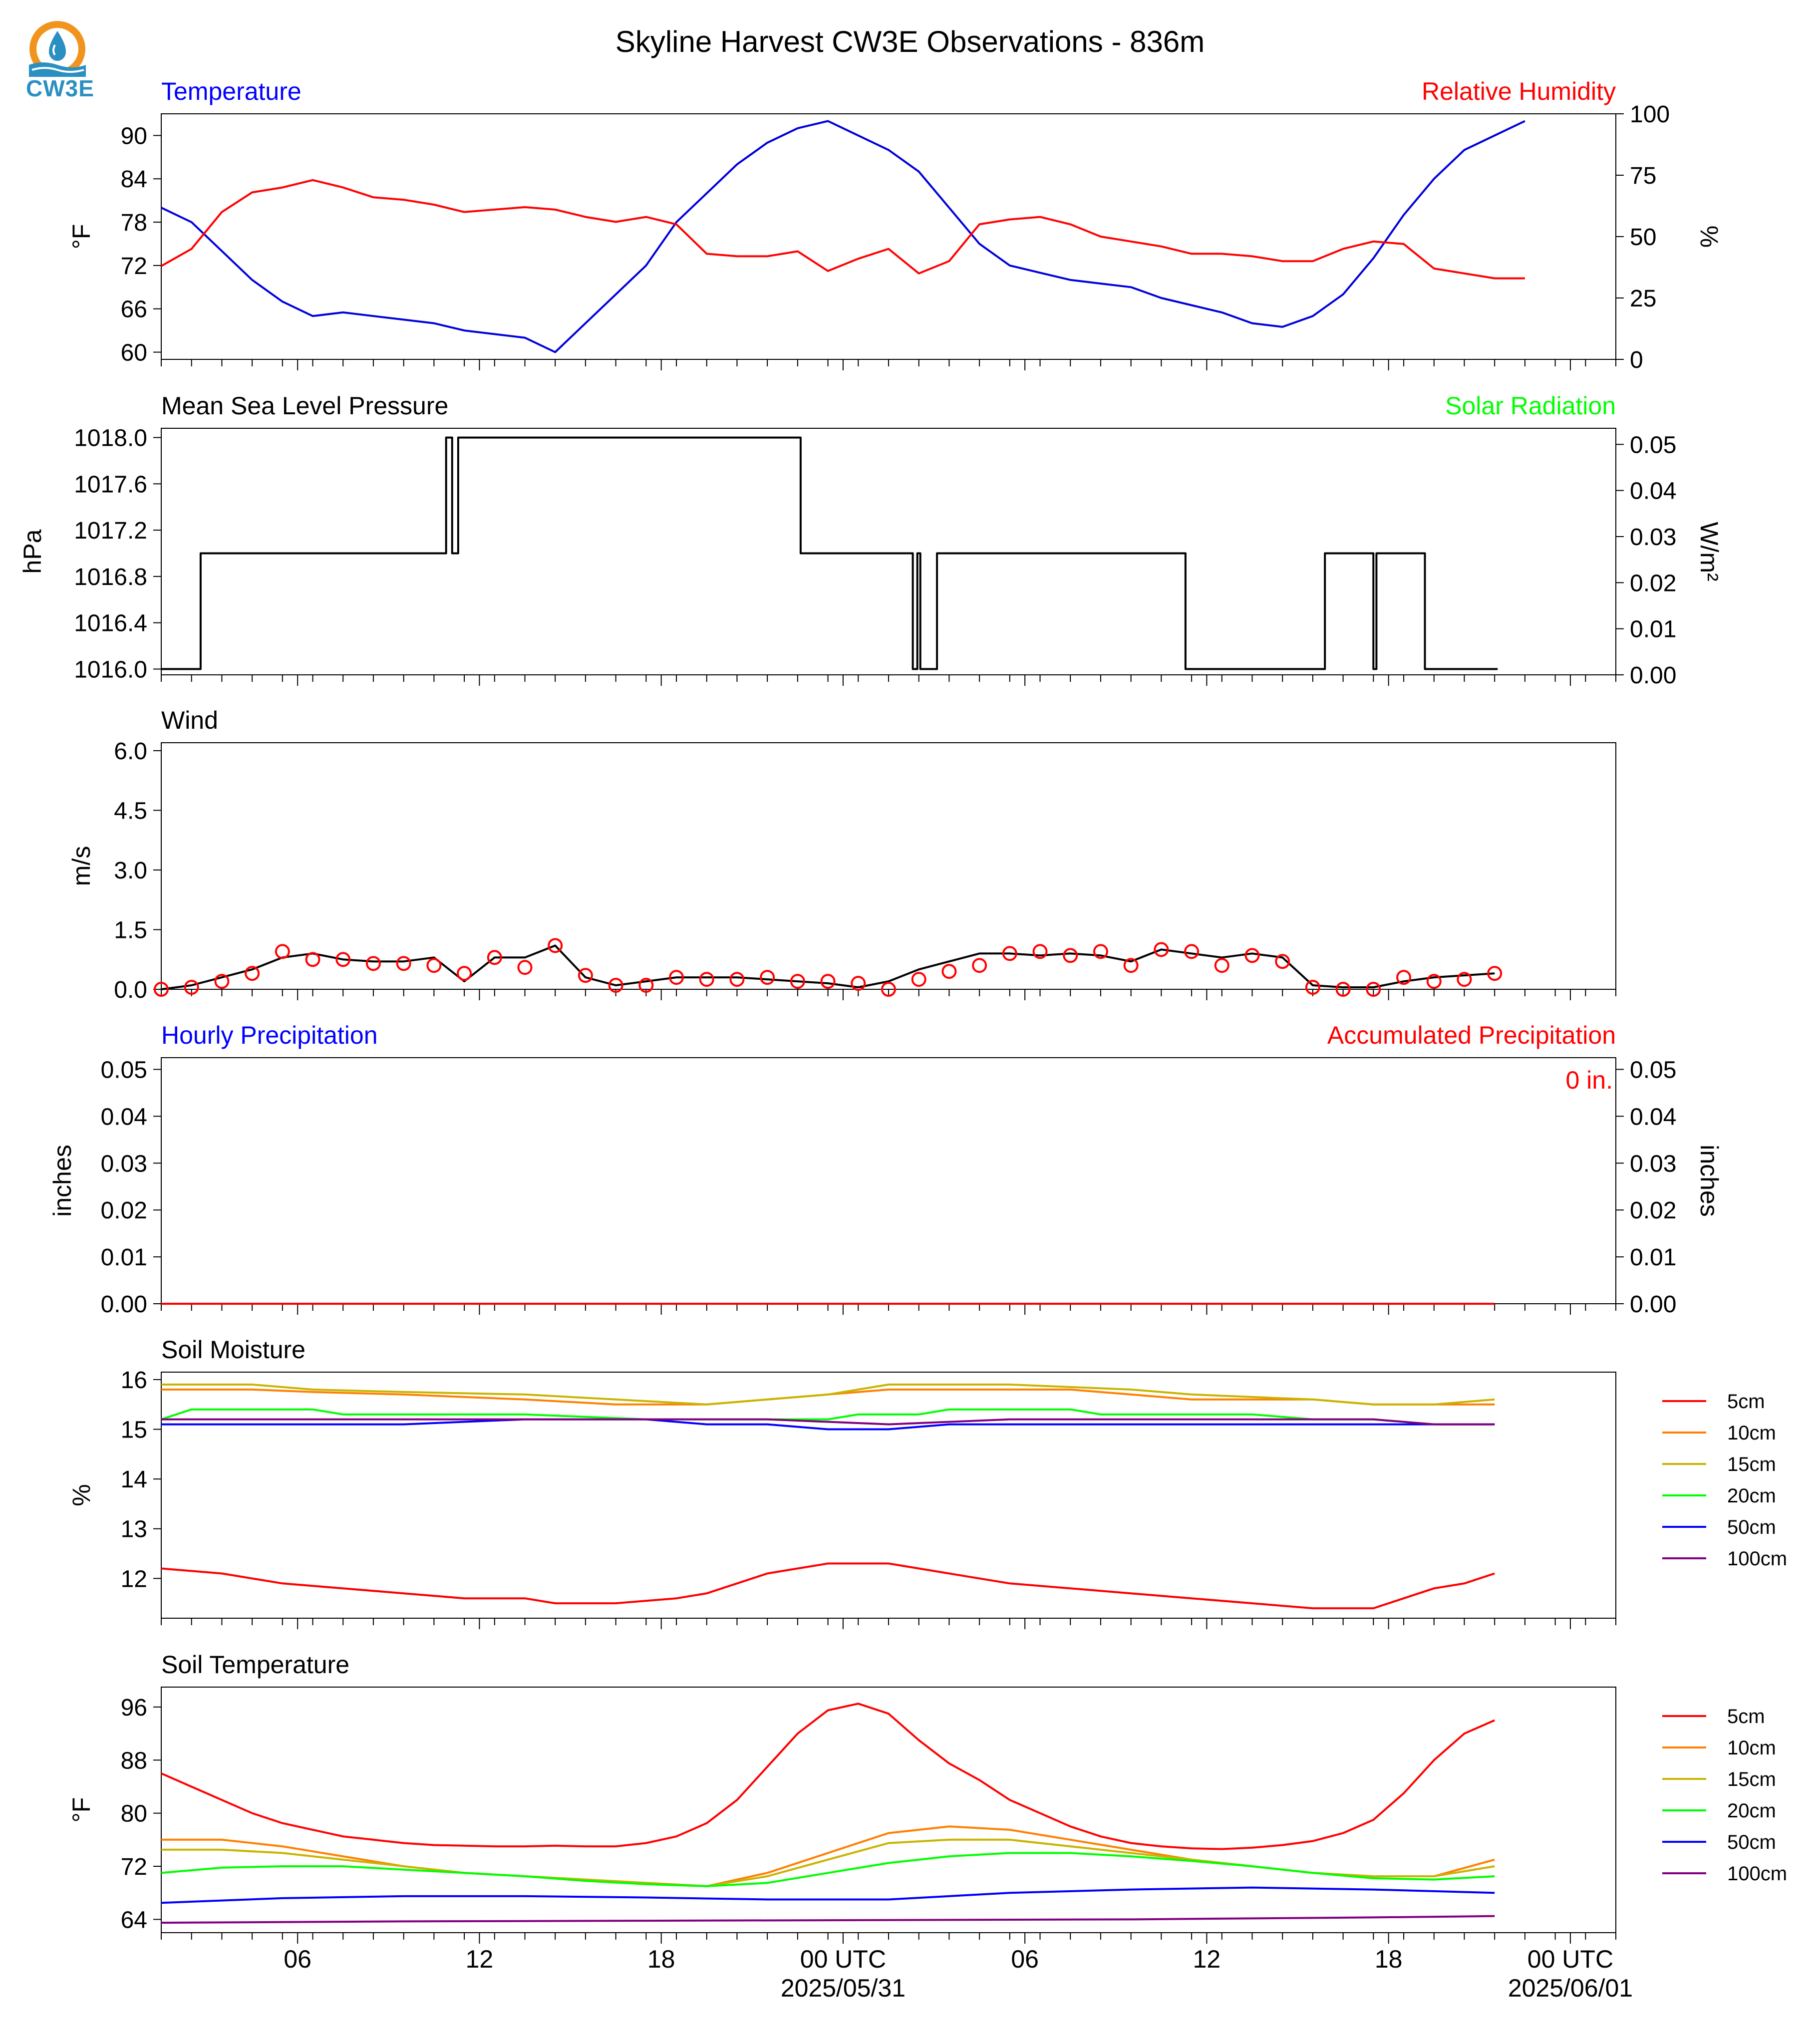 The height and width of the screenshot is (2028, 1820). What do you see at coordinates (134, 1430) in the screenshot?
I see `y-tick-label: 15` at bounding box center [134, 1430].